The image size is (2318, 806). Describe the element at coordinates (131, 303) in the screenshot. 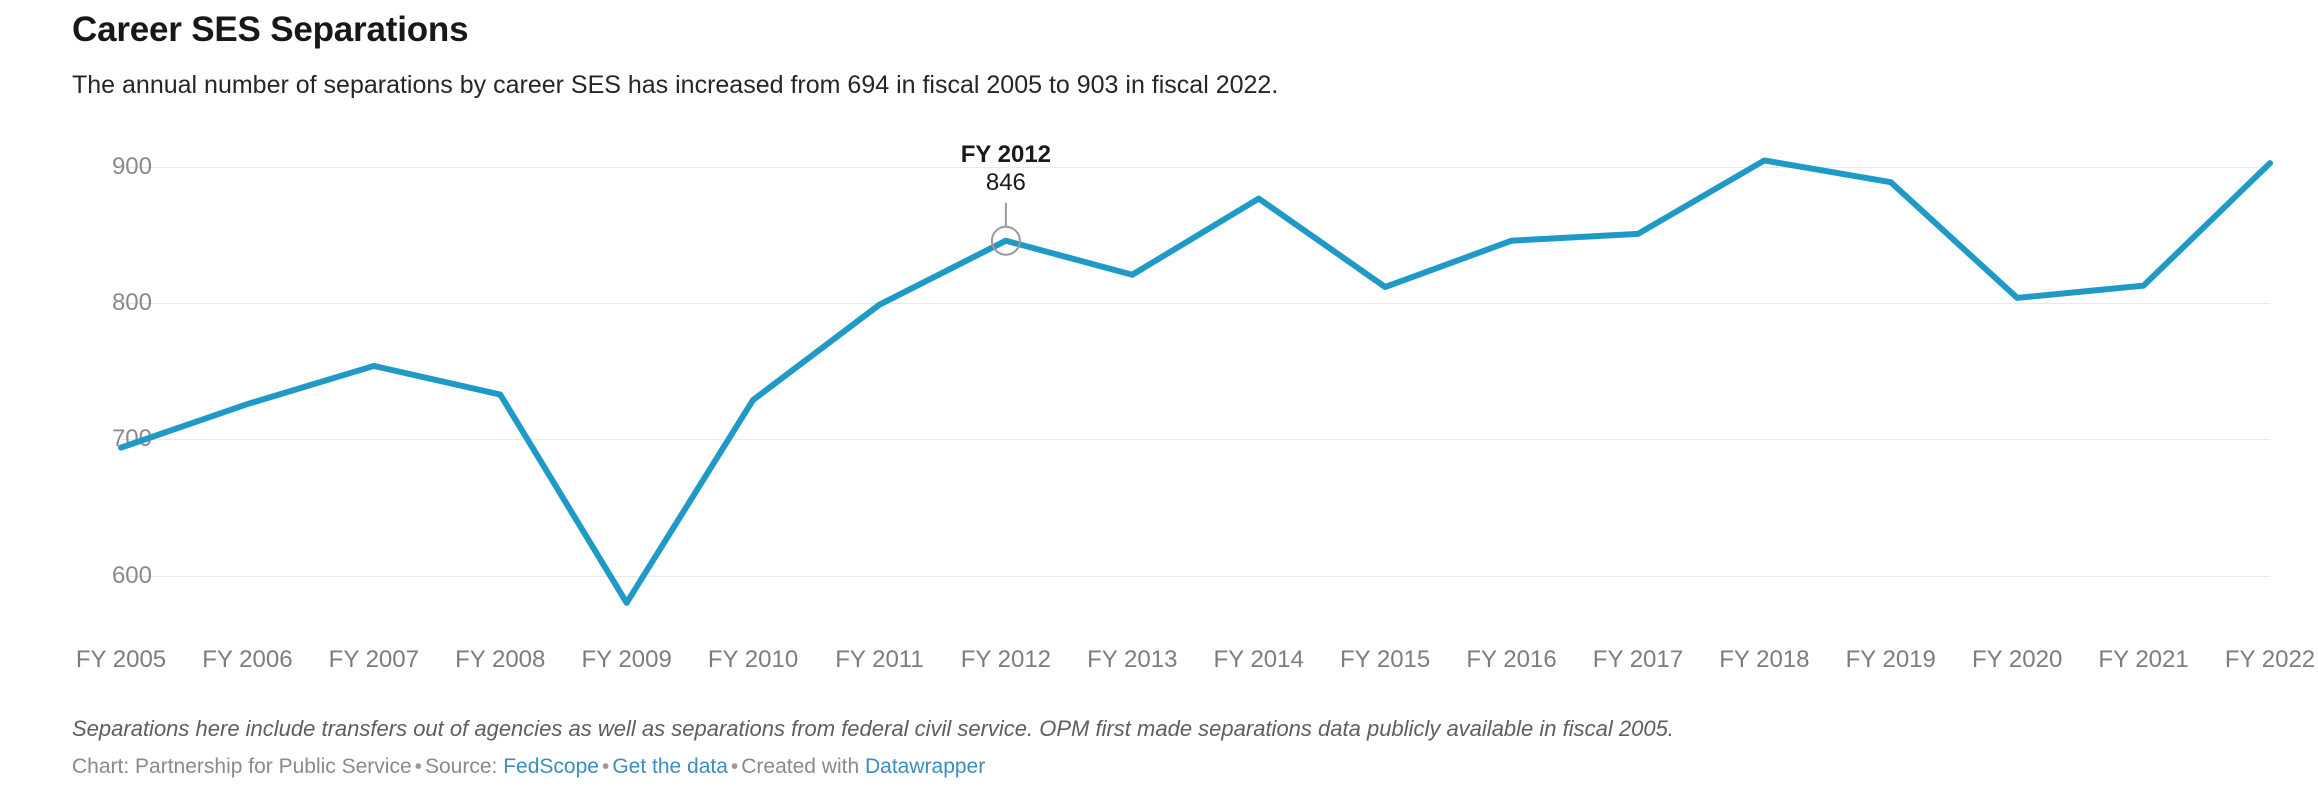

I see `y-axis-tick-label: 800` at that location.